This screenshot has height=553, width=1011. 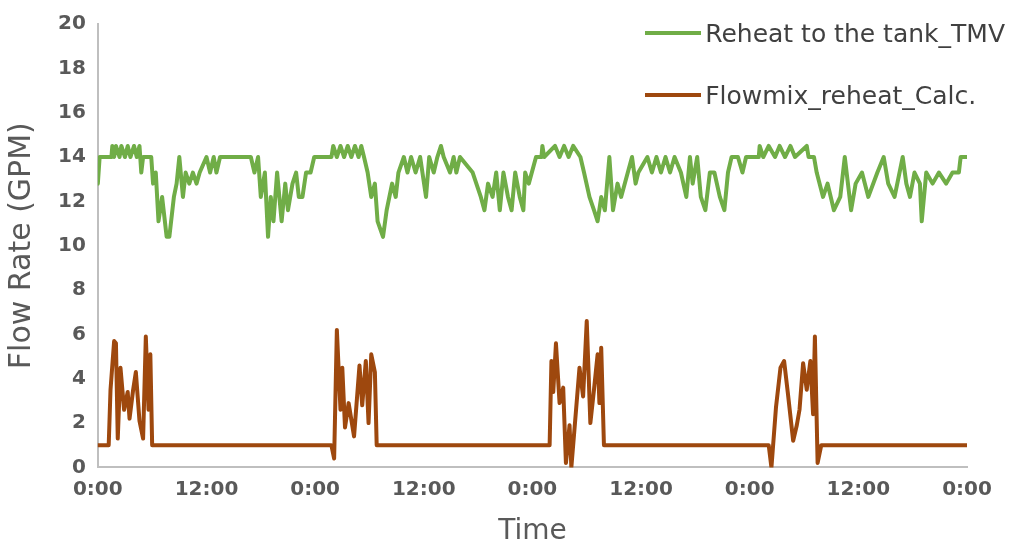 What do you see at coordinates (71, 243) in the screenshot?
I see `y-tick-label: 10` at bounding box center [71, 243].